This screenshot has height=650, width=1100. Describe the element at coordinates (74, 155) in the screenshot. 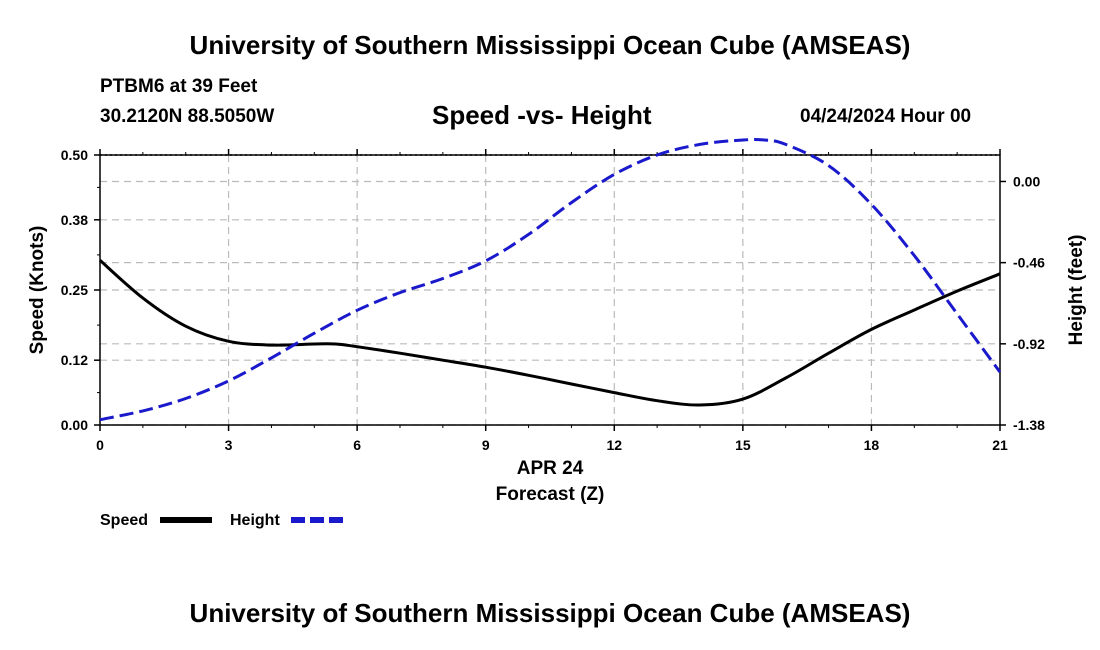

I see `y-tick-label: 0.50` at that location.